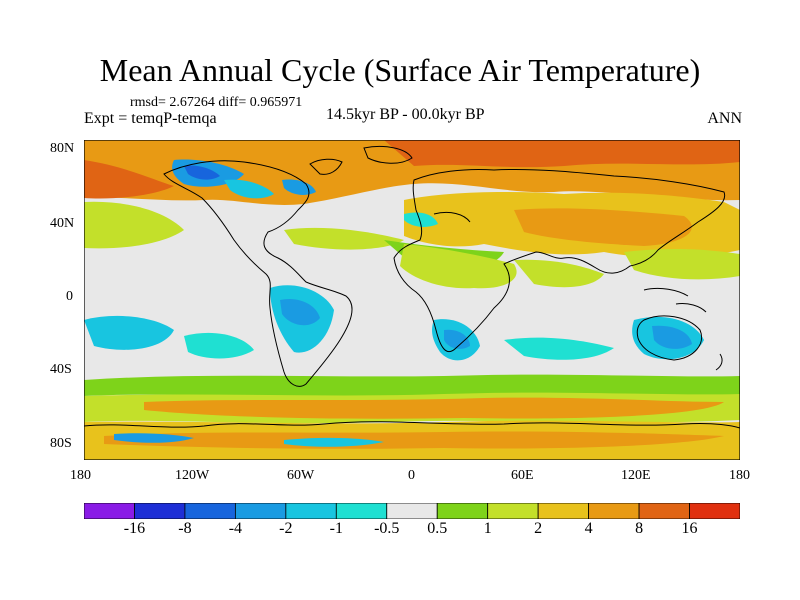 This screenshot has width=800, height=600. What do you see at coordinates (405, 114) in the screenshot?
I see `period-label: 14.5kyr BP - 00.0kyr BP` at bounding box center [405, 114].